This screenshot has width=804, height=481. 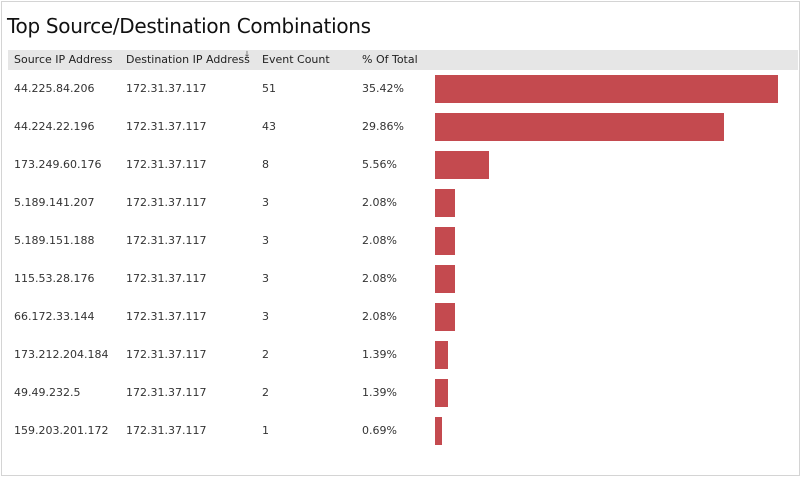 I want to click on source-ip-cell: 115.53.28.176, so click(x=54, y=278).